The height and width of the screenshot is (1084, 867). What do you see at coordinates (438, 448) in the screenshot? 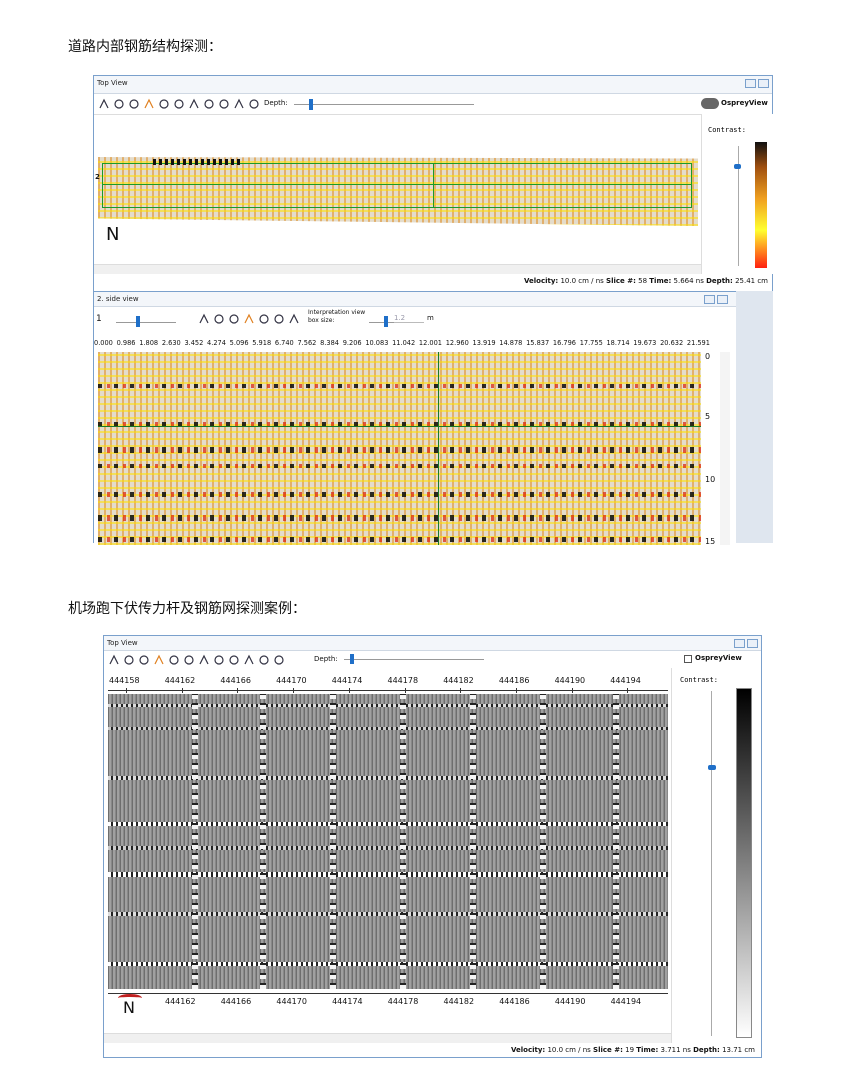
I see `cursor-line` at bounding box center [438, 448].